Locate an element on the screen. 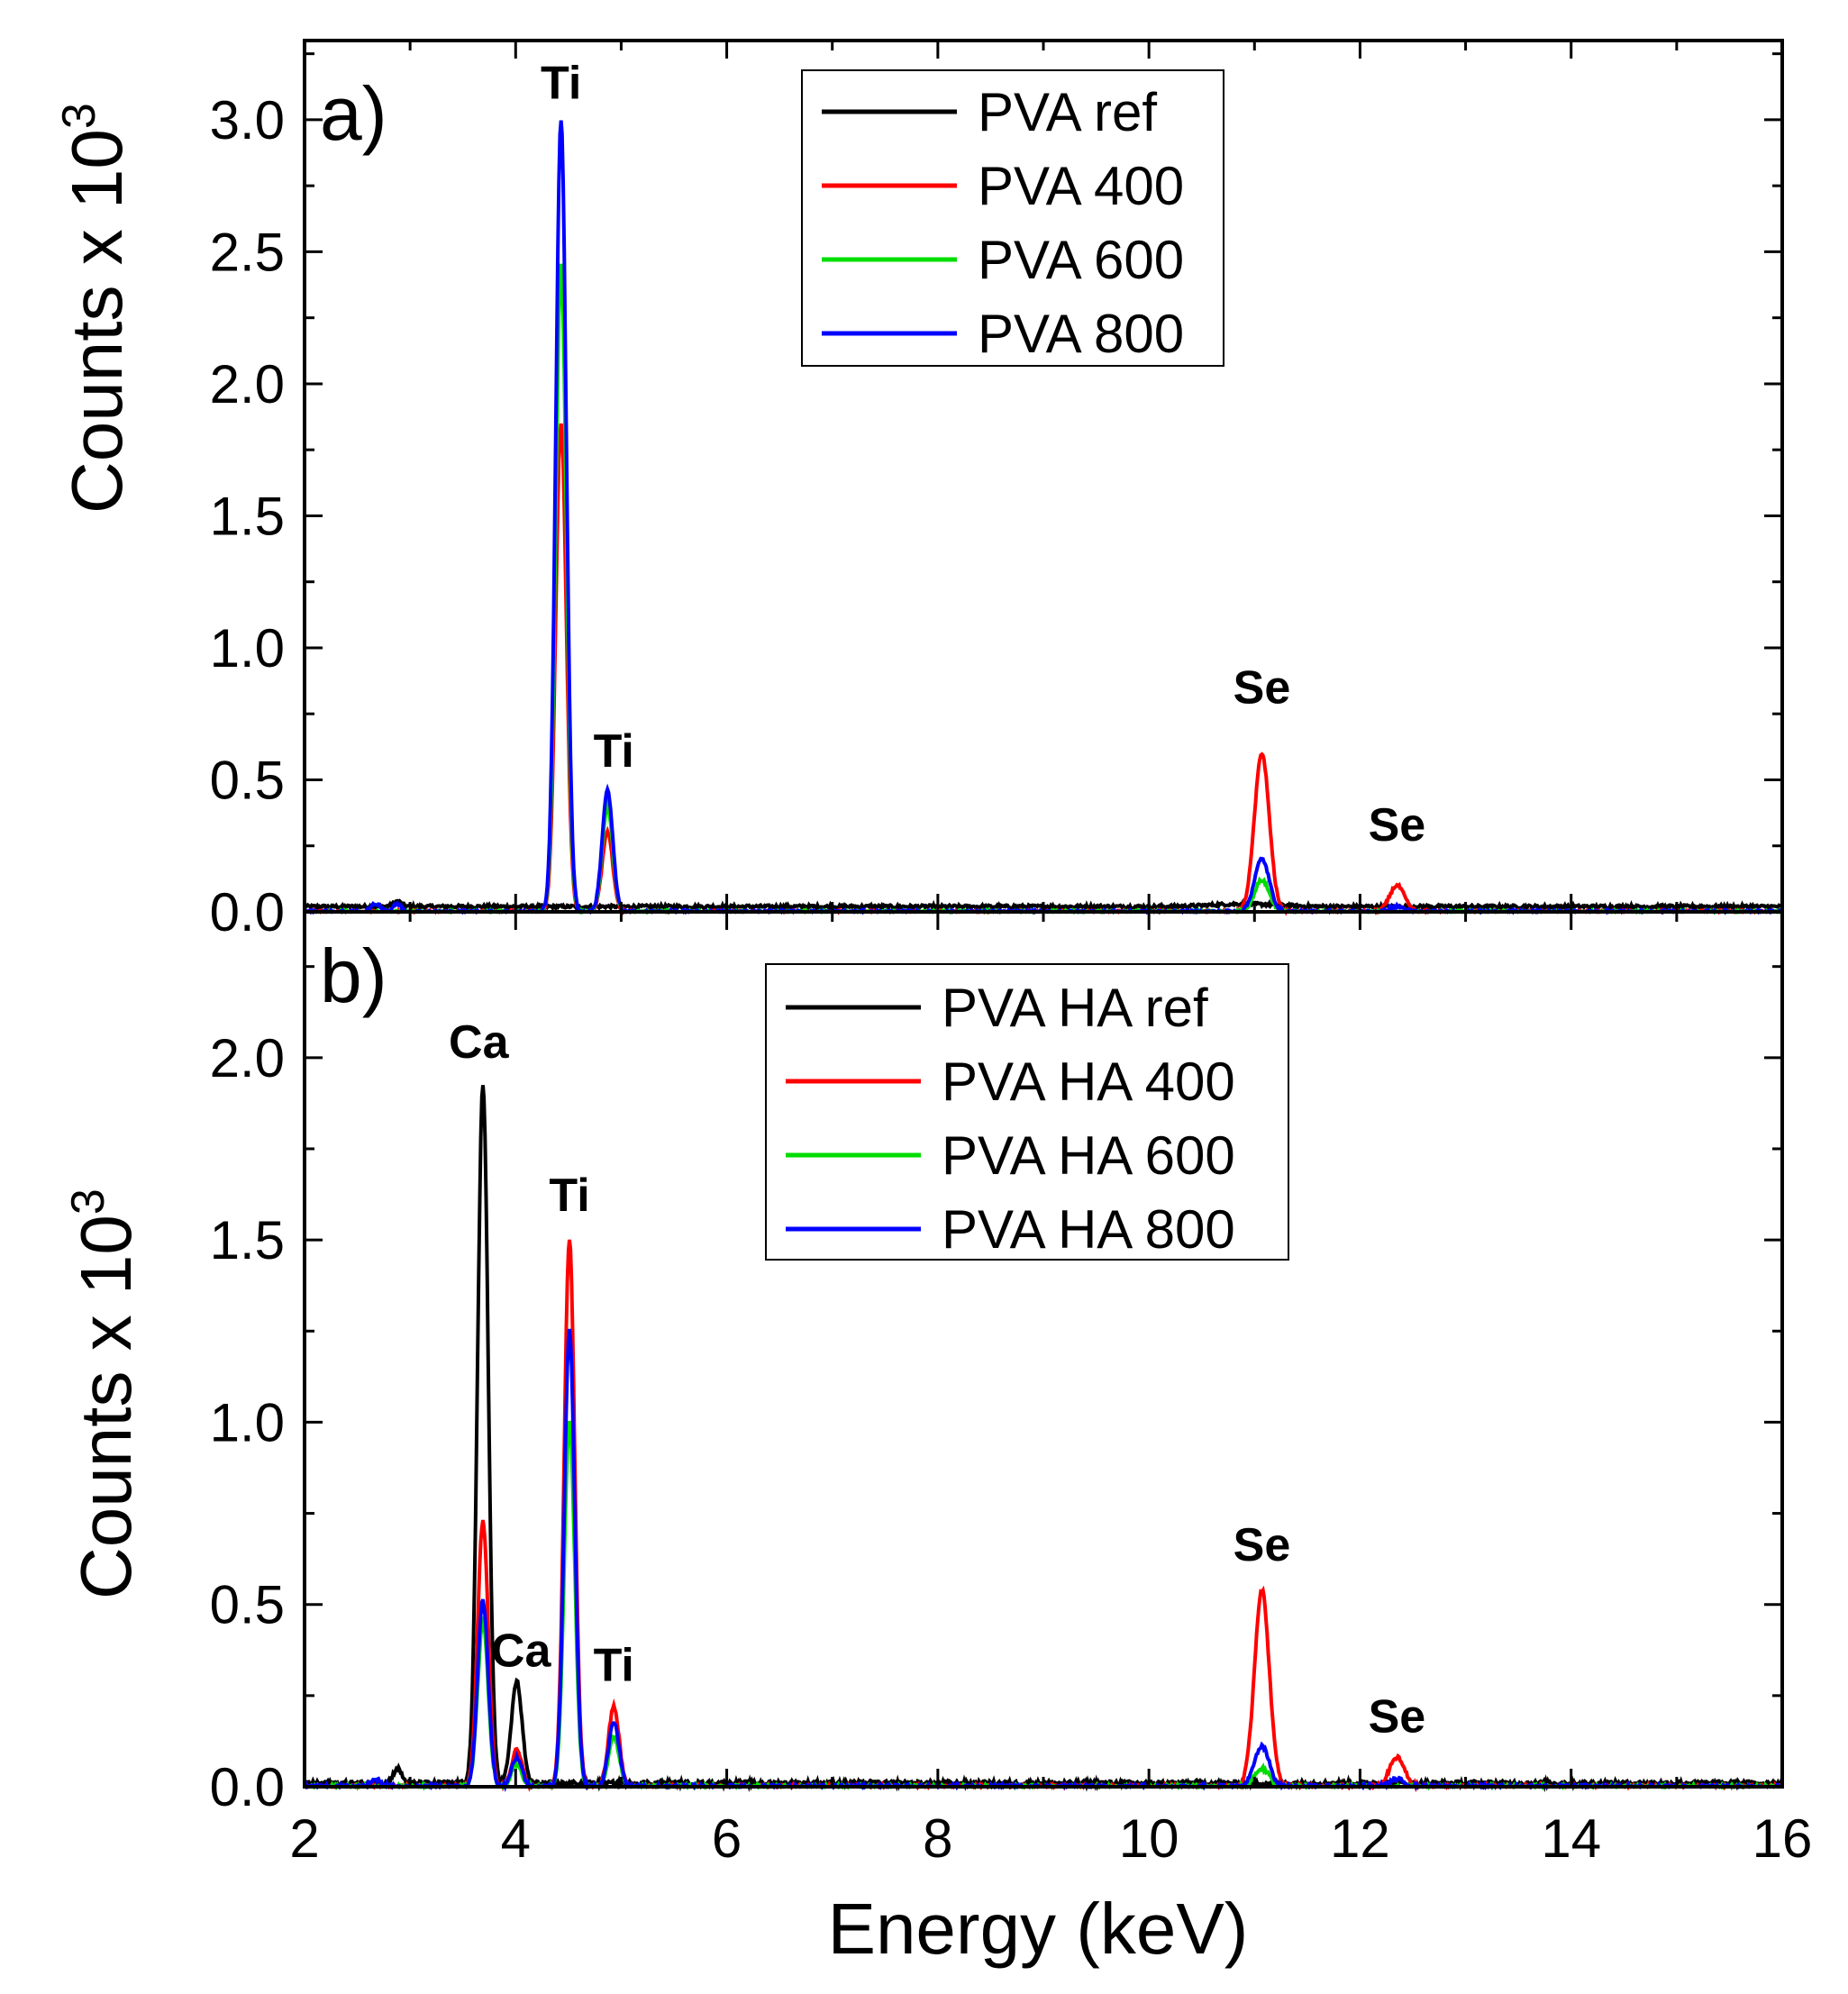 The width and height of the screenshot is (1848, 1994). legend-label: PVA 600 is located at coordinates (1081, 260).